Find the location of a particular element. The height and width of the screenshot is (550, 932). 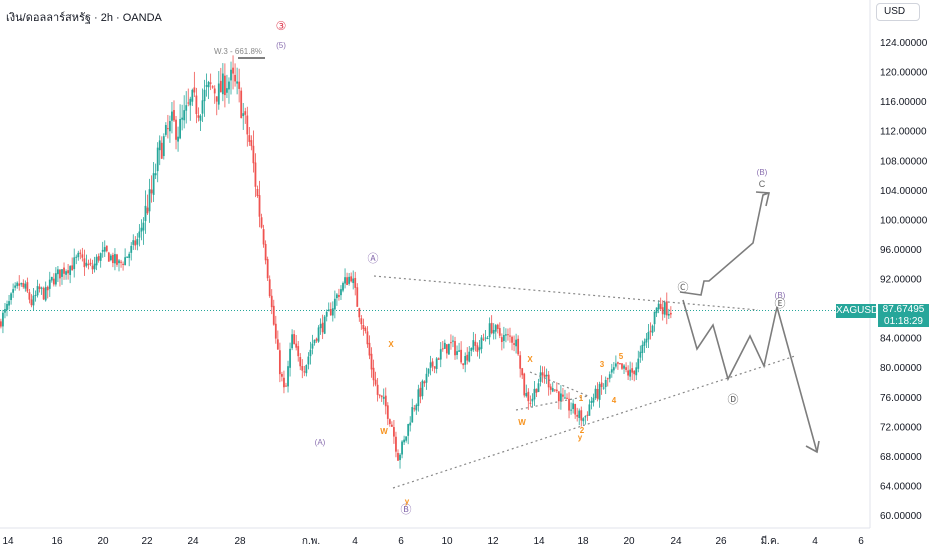

y-tick-label: 96.00000 is located at coordinates (901, 250).